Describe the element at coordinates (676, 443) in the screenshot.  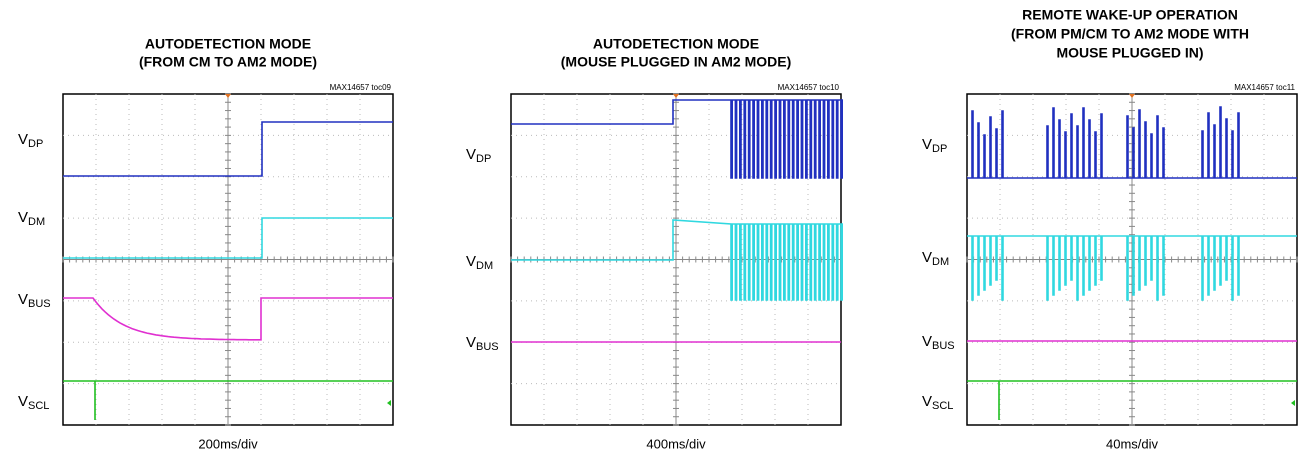
I see `timebase: 400ms/div` at that location.